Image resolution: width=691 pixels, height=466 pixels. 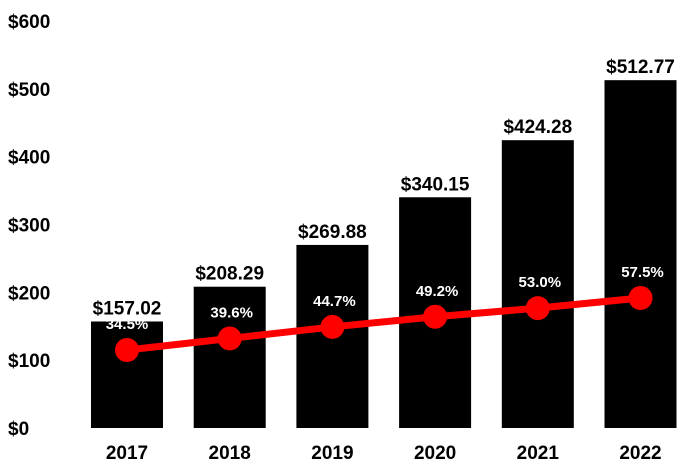 What do you see at coordinates (231, 312) in the screenshot?
I see `line-point-label: 39.6%` at bounding box center [231, 312].